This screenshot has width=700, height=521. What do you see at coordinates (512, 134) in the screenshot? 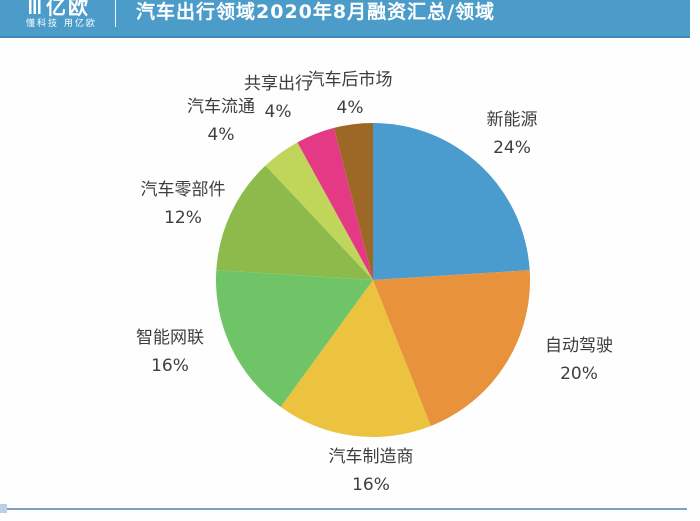
I see `pie-label-new-energy: 新能源 24%` at bounding box center [512, 134].